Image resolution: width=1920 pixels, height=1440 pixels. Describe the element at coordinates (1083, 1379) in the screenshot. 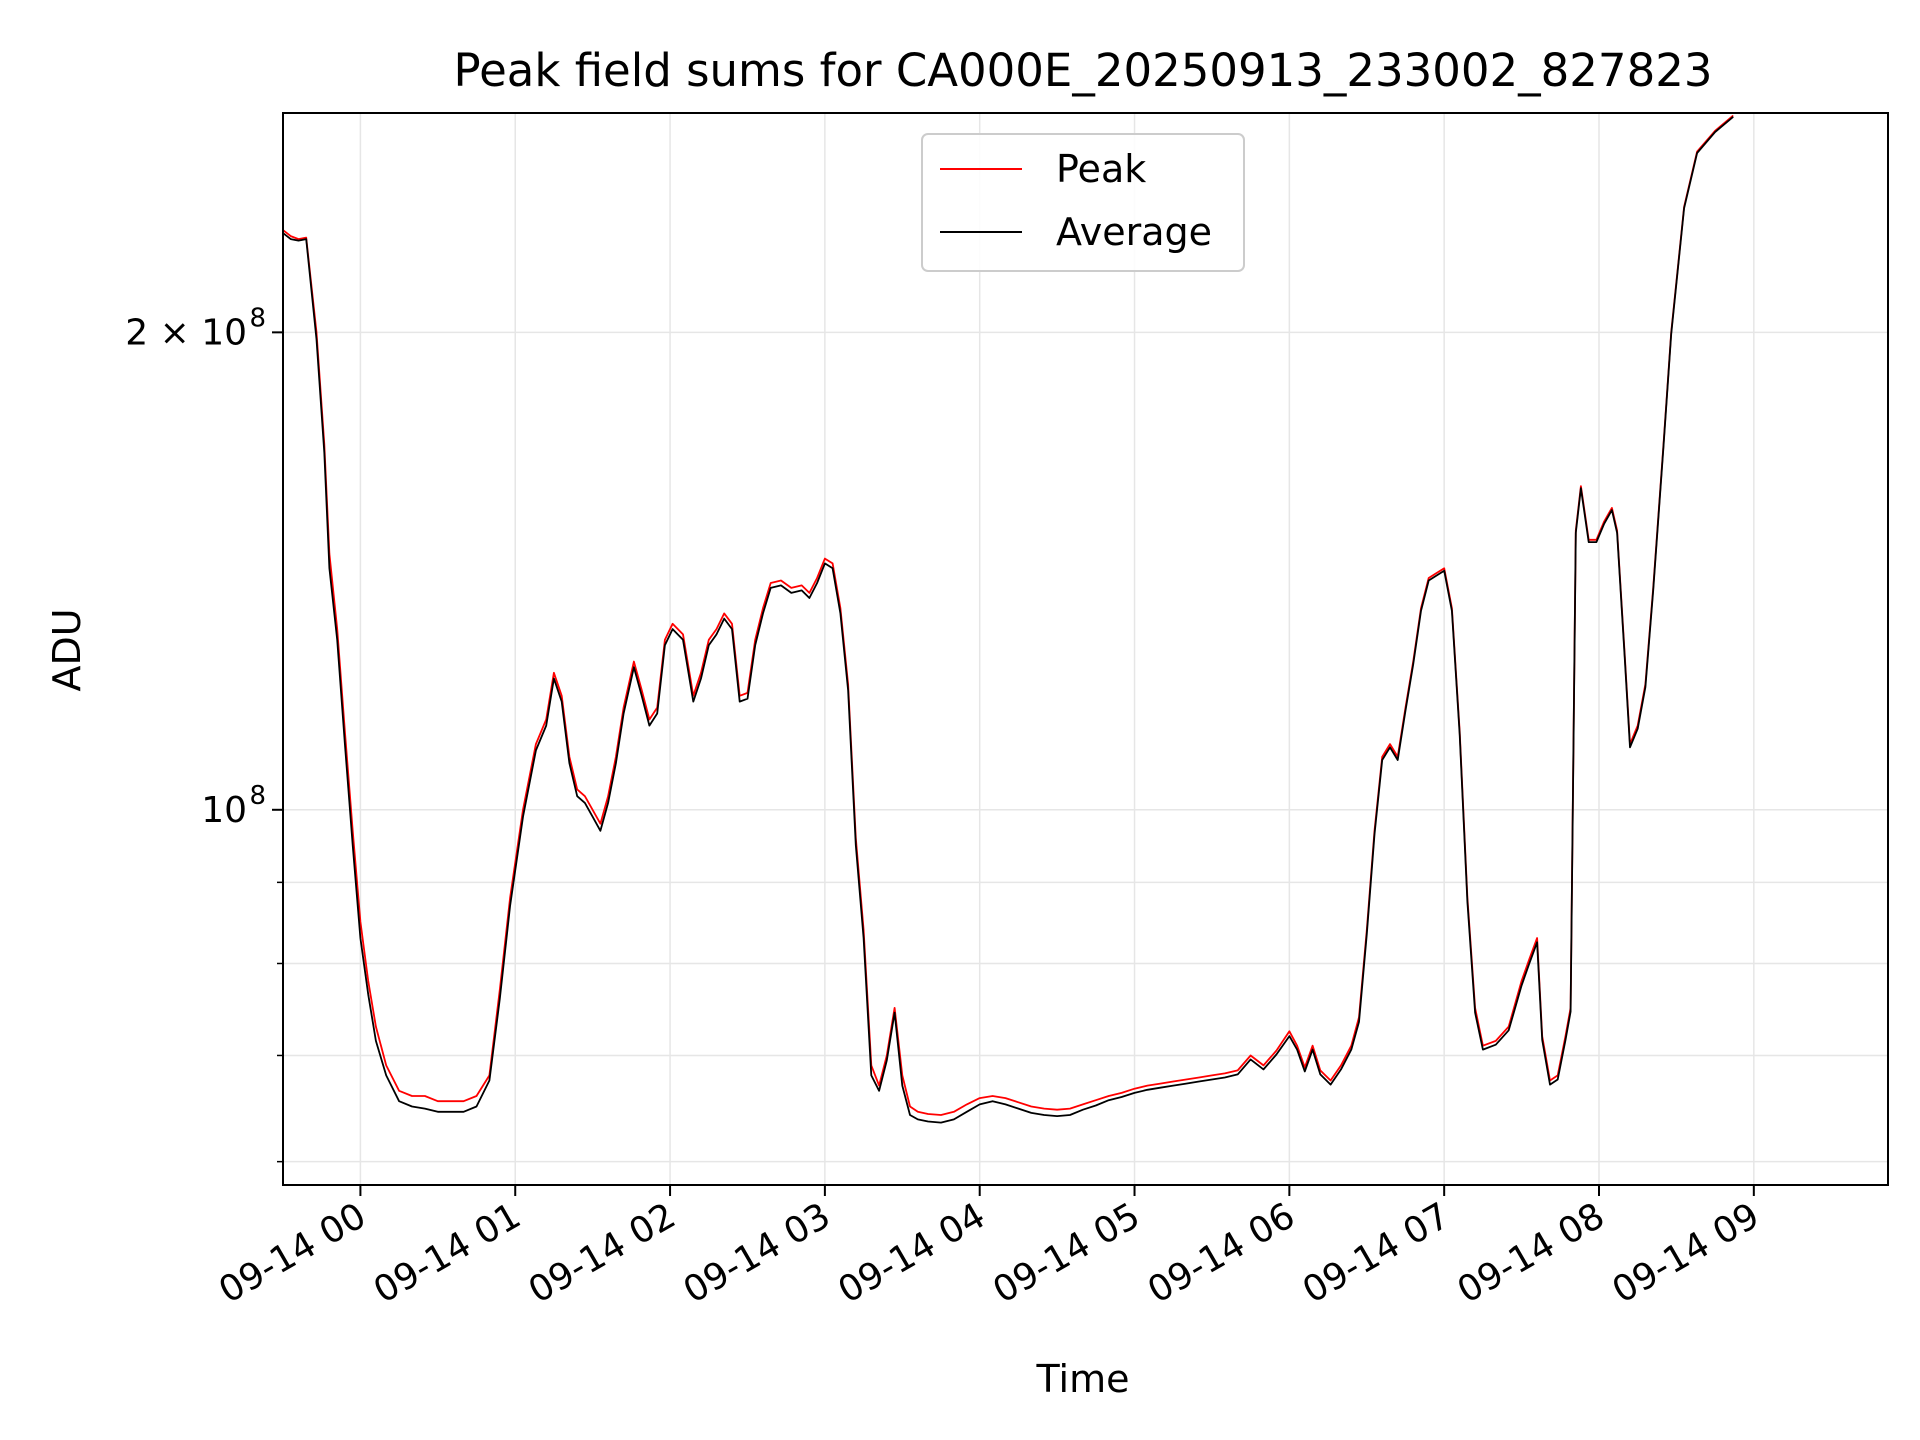

I see `x-axis-label: Time` at that location.